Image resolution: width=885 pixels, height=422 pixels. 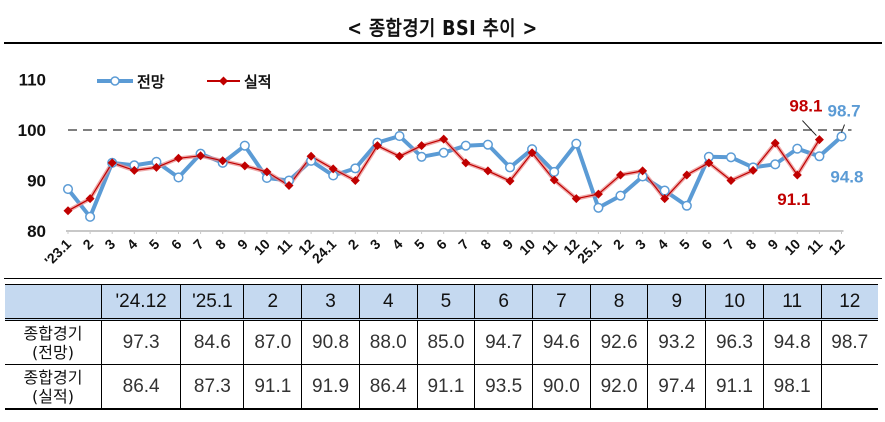 What do you see at coordinates (141, 302) in the screenshot?
I see `table-header-cell: '24.12` at bounding box center [141, 302].